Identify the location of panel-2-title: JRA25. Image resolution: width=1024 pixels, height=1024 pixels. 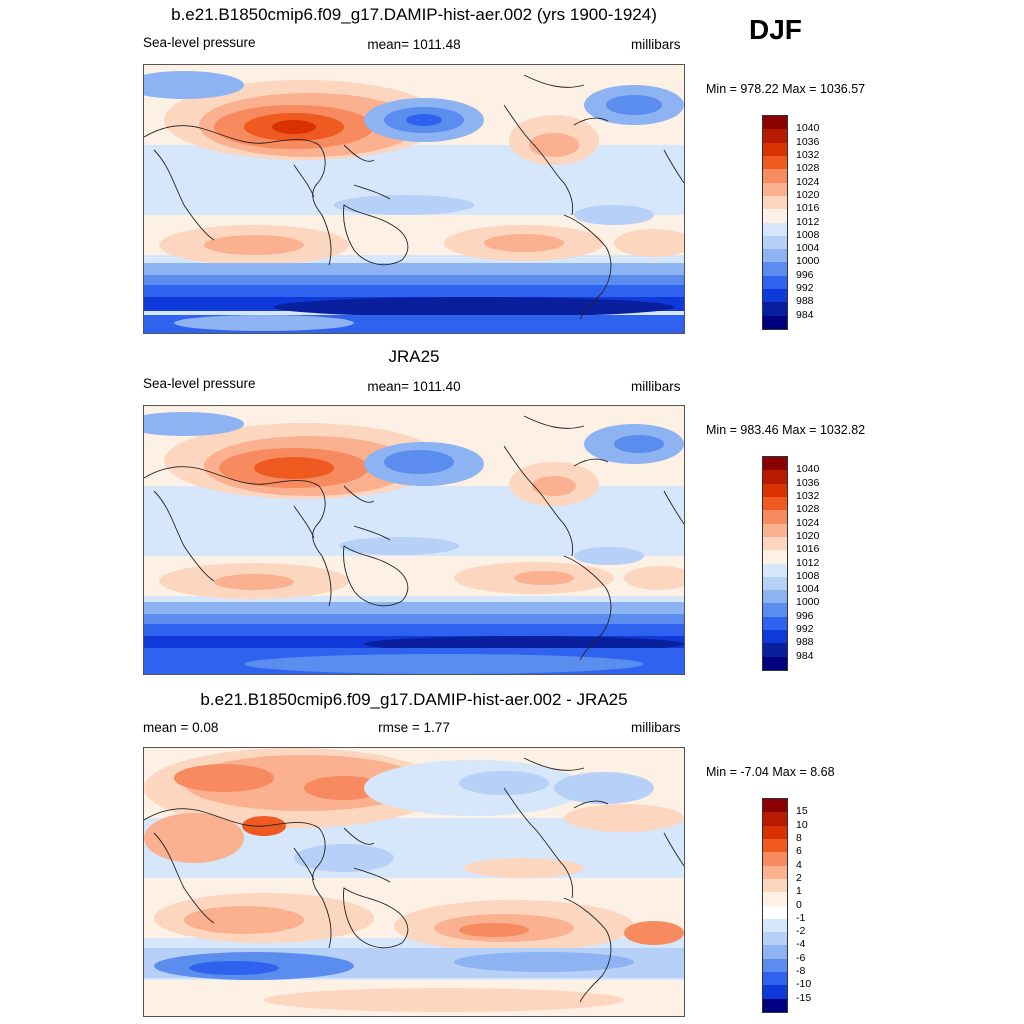
(414, 356).